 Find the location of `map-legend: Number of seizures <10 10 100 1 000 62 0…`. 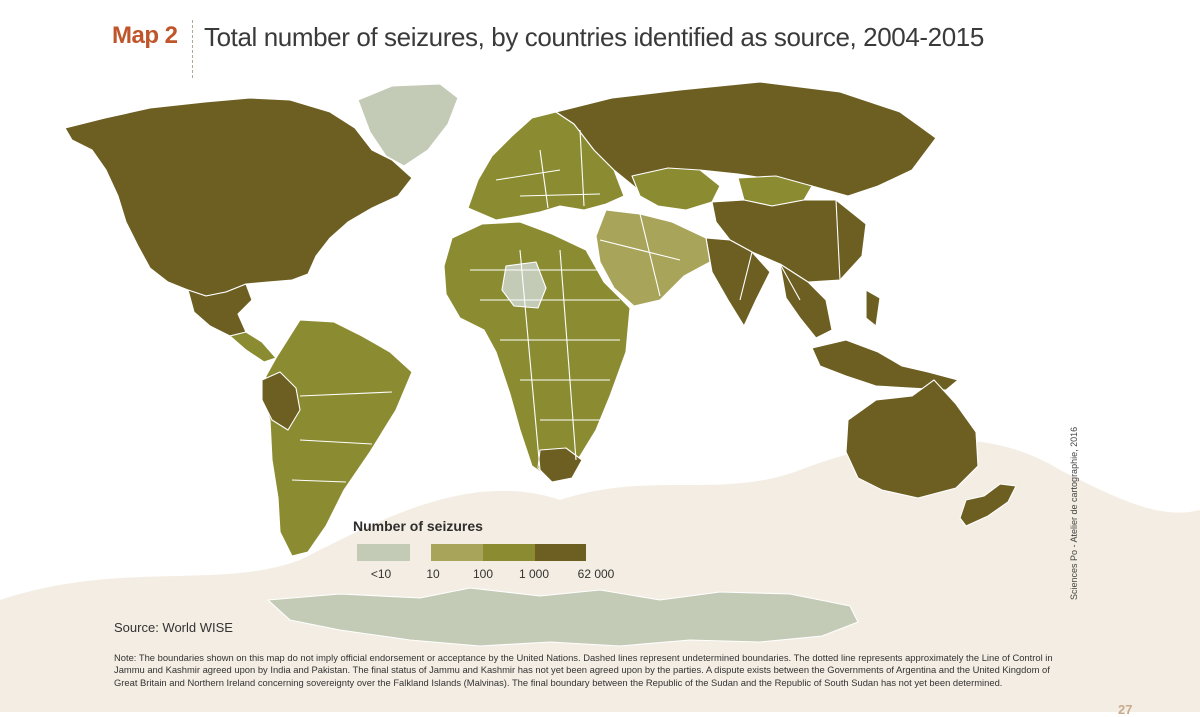

map-legend: Number of seizures <10 10 100 1 000 62 0… is located at coordinates (484, 553).